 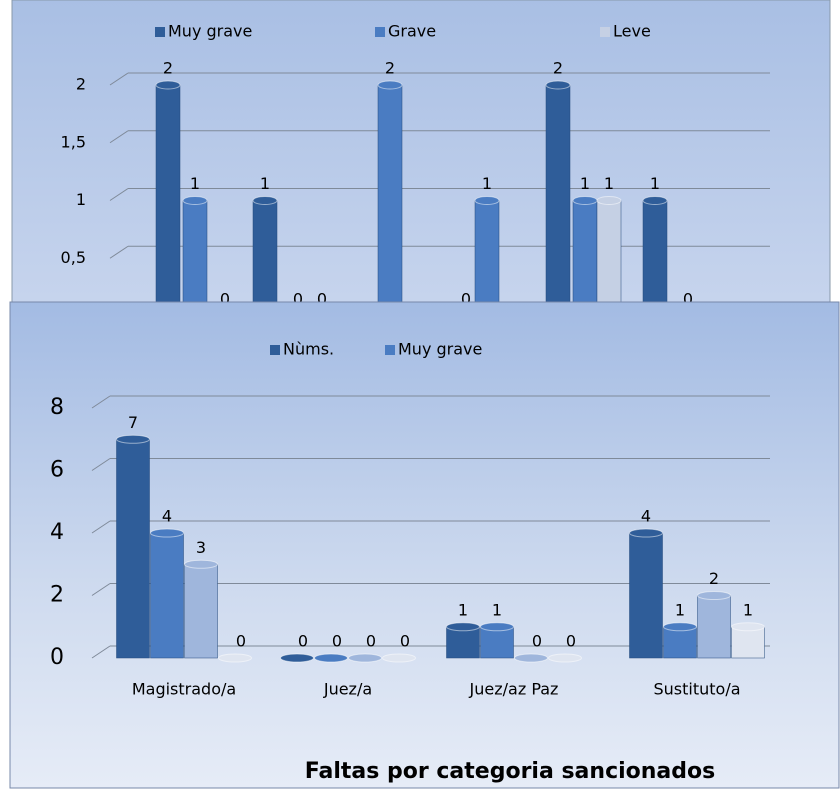 I want to click on x-tick-label: Magistrado/a, so click(x=184, y=689).